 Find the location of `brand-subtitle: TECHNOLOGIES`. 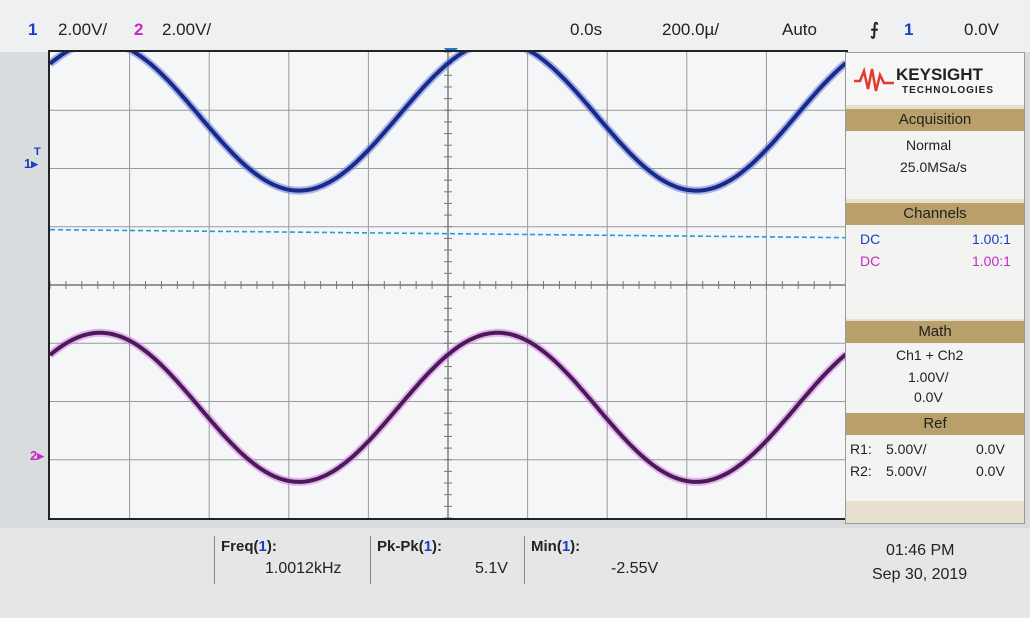

brand-subtitle: TECHNOLOGIES is located at coordinates (948, 90).